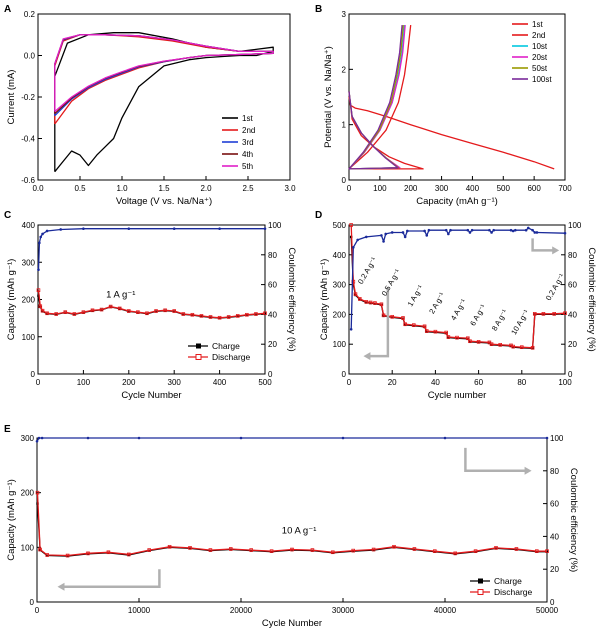 The height and width of the screenshot is (633, 600). Describe the element at coordinates (151, 307) in the screenshot. I see `series-line-charge` at that location.